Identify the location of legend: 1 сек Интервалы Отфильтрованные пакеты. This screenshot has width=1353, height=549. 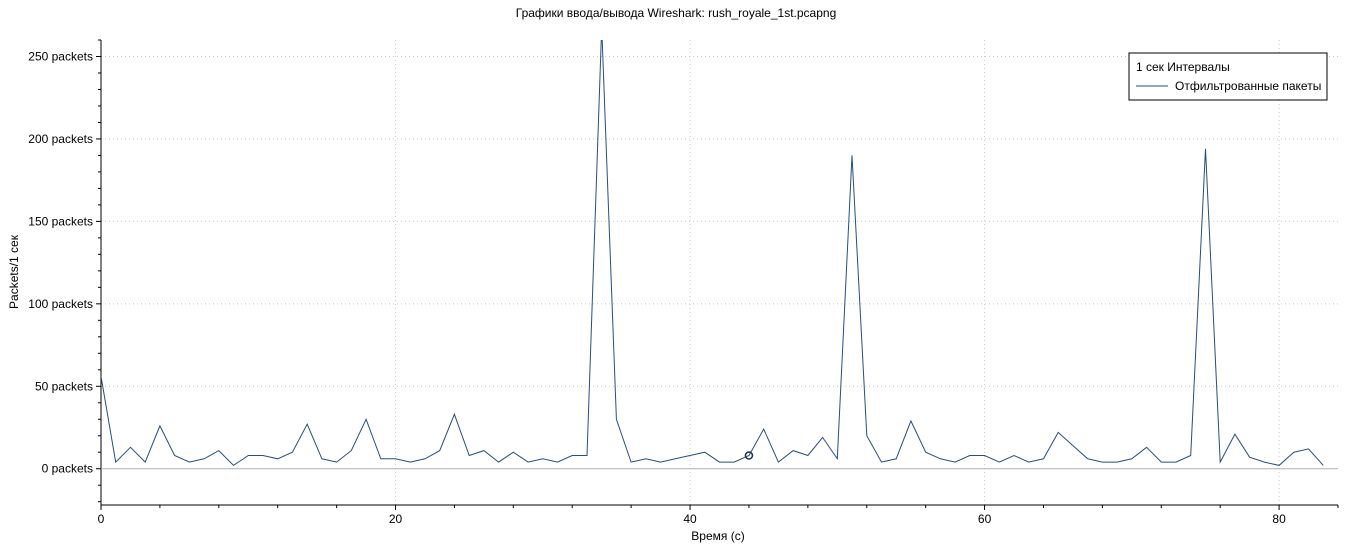
(1228, 76).